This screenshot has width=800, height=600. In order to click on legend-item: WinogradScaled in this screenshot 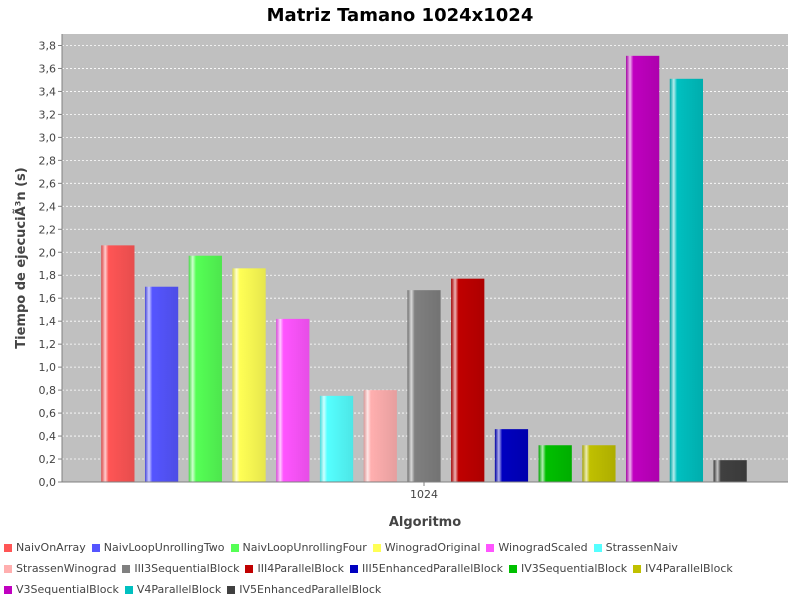, I will do `click(537, 547)`.